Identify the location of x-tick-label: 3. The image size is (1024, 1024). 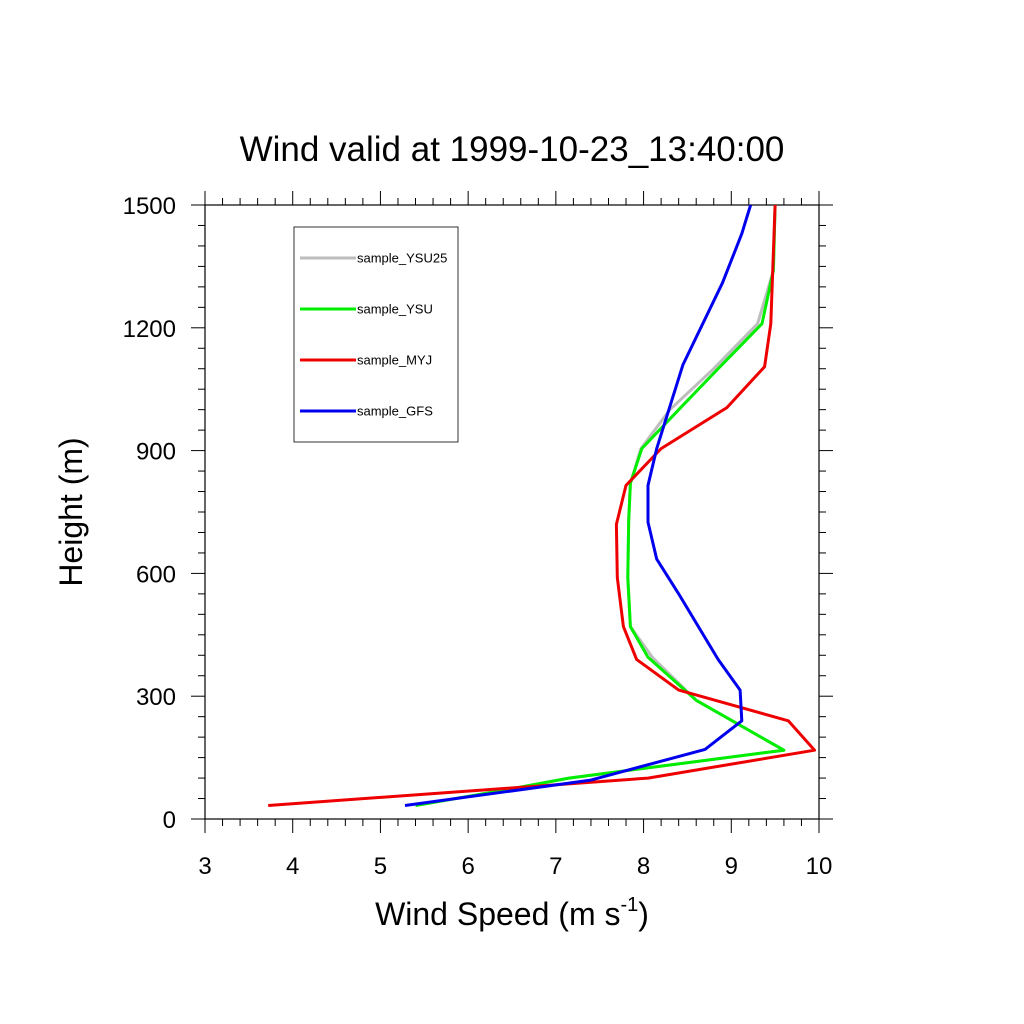
(204, 866).